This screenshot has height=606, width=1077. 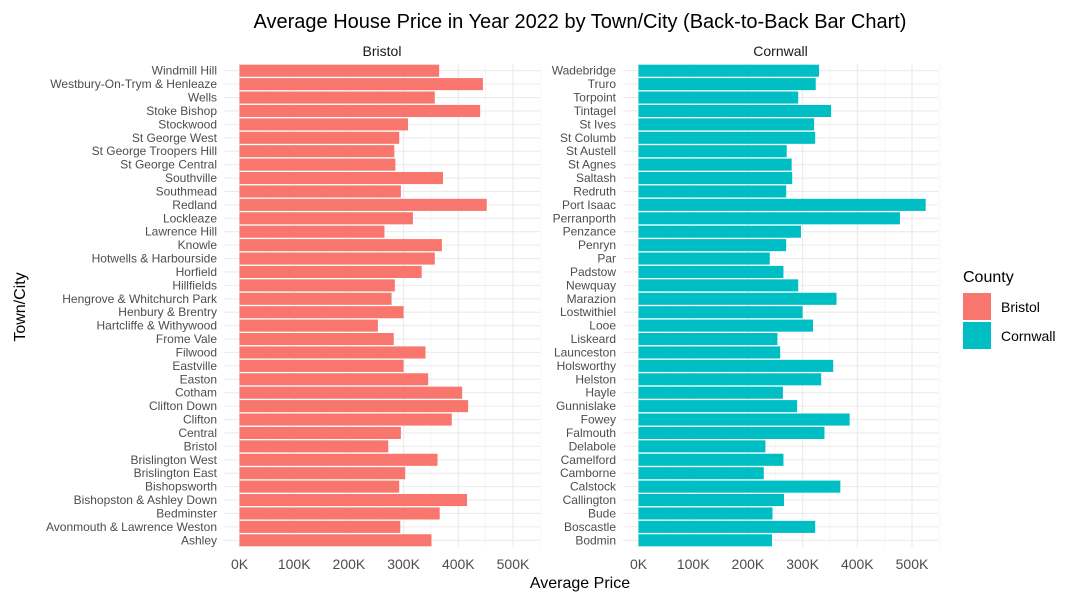 What do you see at coordinates (181, 111) in the screenshot?
I see `y-tick-label: Stoke Bishop` at bounding box center [181, 111].